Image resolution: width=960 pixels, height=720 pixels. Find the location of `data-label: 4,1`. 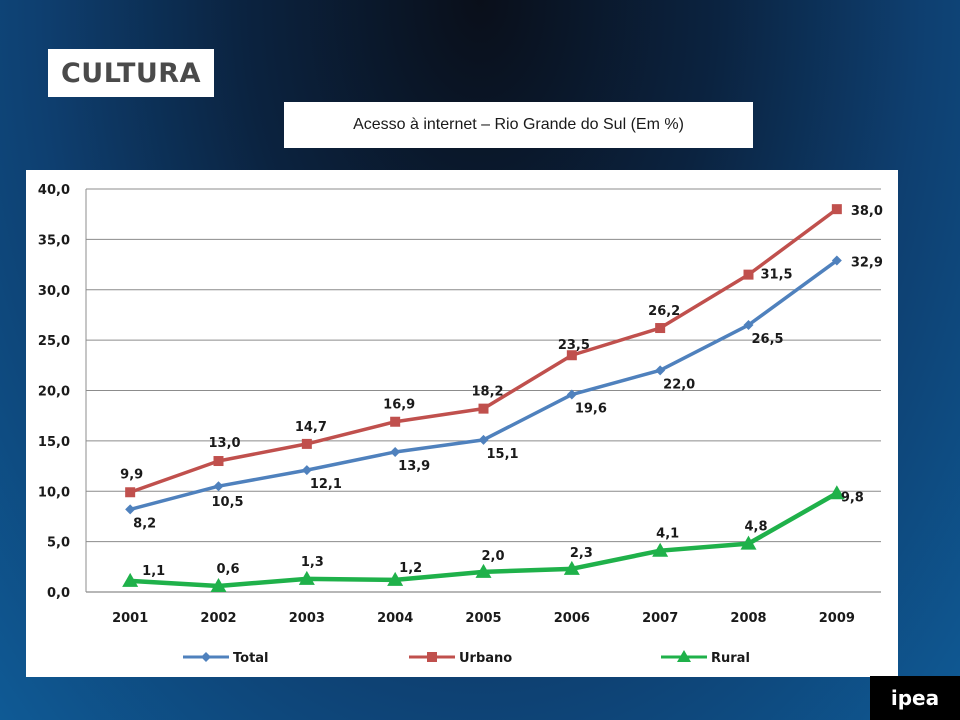

data-label: 4,1 is located at coordinates (667, 534).